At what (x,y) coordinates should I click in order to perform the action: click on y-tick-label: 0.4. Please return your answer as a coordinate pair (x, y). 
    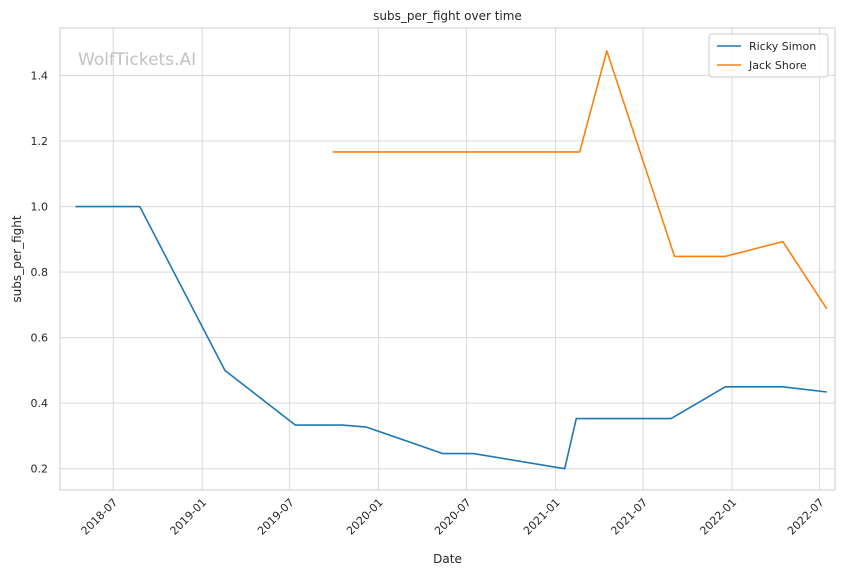
    Looking at the image, I should click on (40, 403).